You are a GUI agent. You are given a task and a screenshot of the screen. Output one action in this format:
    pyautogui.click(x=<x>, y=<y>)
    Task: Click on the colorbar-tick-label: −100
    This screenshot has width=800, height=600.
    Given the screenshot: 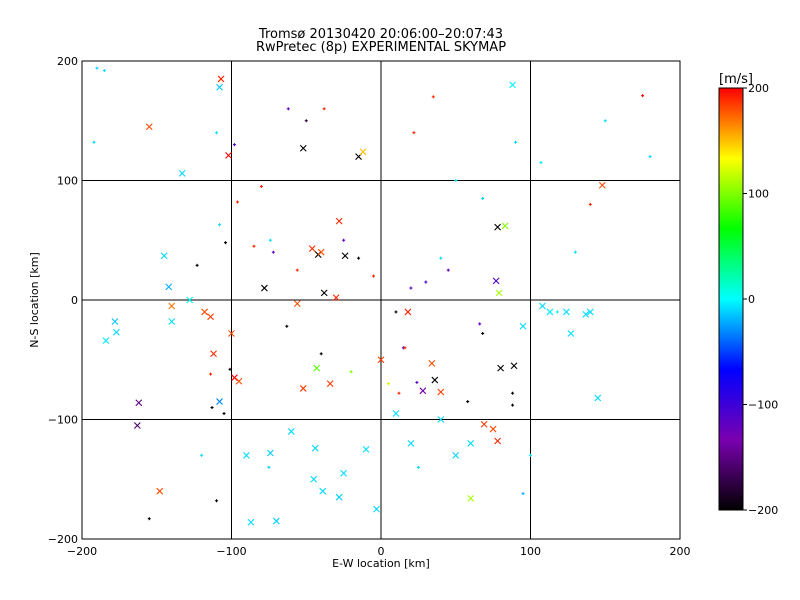 What is the action you would take?
    pyautogui.click(x=763, y=405)
    